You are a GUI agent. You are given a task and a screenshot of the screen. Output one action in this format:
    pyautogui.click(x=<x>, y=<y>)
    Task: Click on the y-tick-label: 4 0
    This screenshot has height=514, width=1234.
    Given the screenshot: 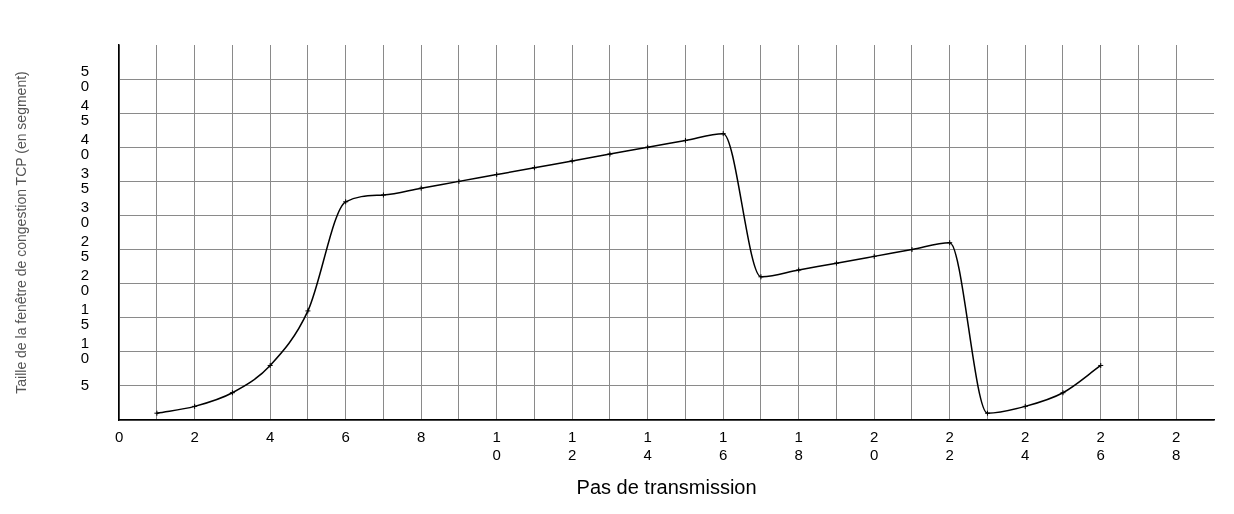 What is the action you would take?
    pyautogui.click(x=85, y=145)
    